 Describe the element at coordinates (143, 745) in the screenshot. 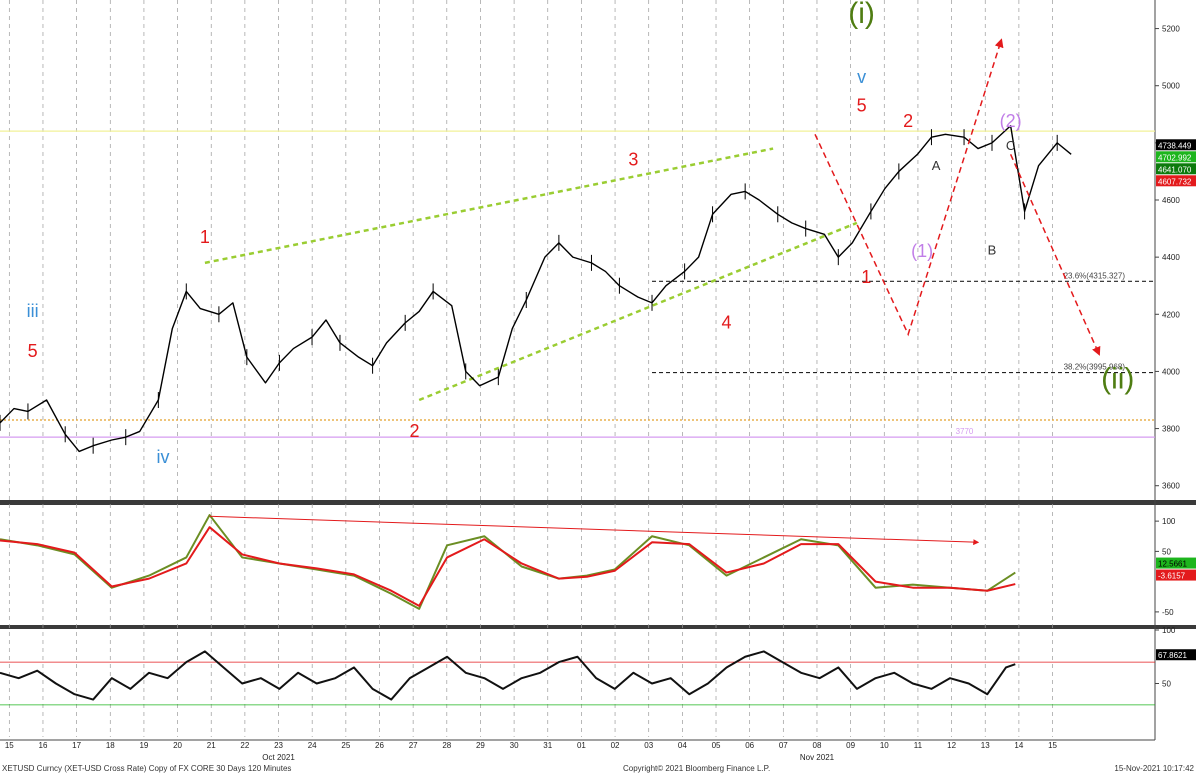

I see `x-tick-label: 19` at that location.